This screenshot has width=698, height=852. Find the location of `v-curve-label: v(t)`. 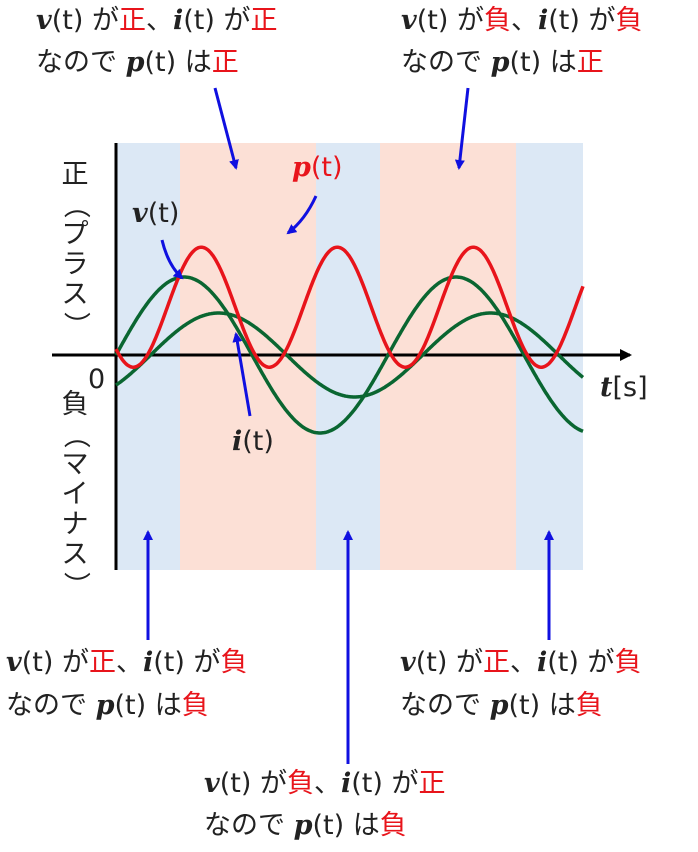

v-curve-label: v(t) is located at coordinates (155, 214).